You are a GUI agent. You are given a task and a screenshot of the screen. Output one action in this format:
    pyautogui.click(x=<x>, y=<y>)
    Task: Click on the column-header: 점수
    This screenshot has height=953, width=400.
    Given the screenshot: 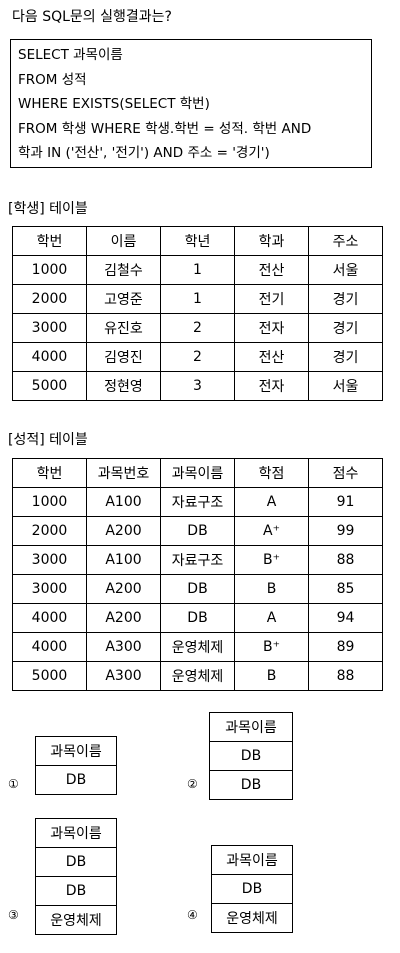 What is the action you would take?
    pyautogui.click(x=345, y=473)
    